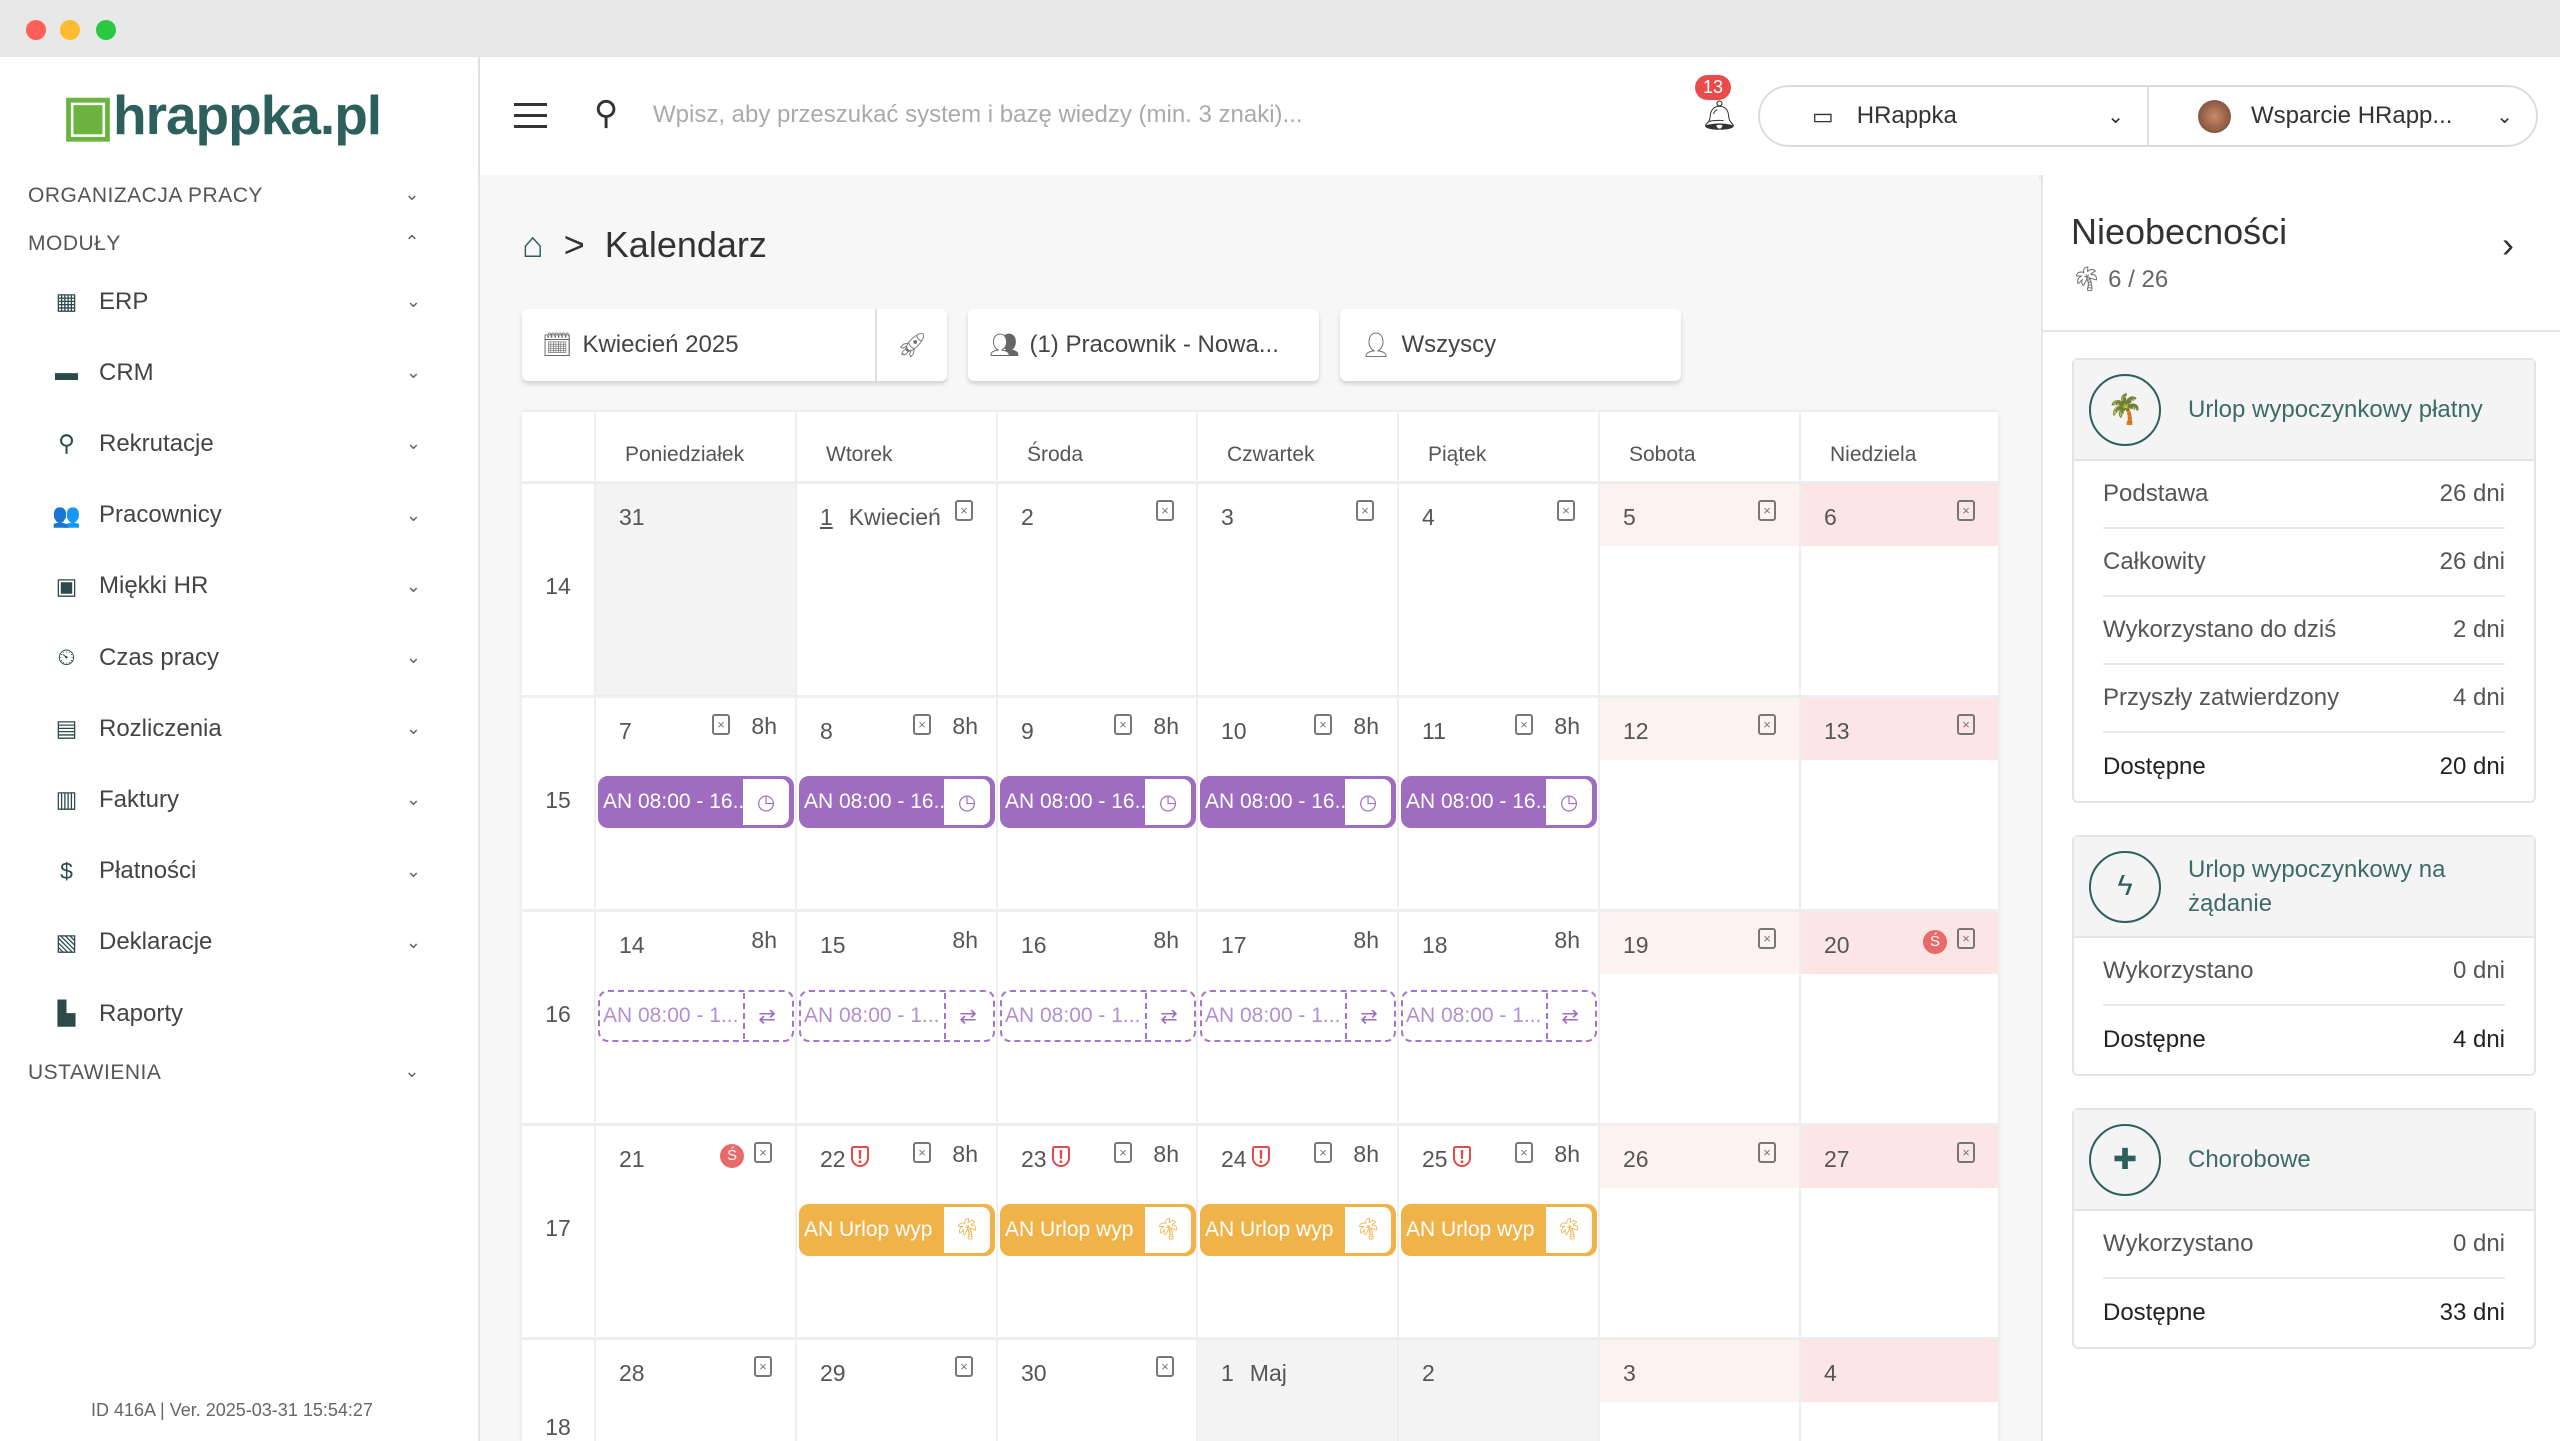  I want to click on day-number: 6, so click(1830, 517).